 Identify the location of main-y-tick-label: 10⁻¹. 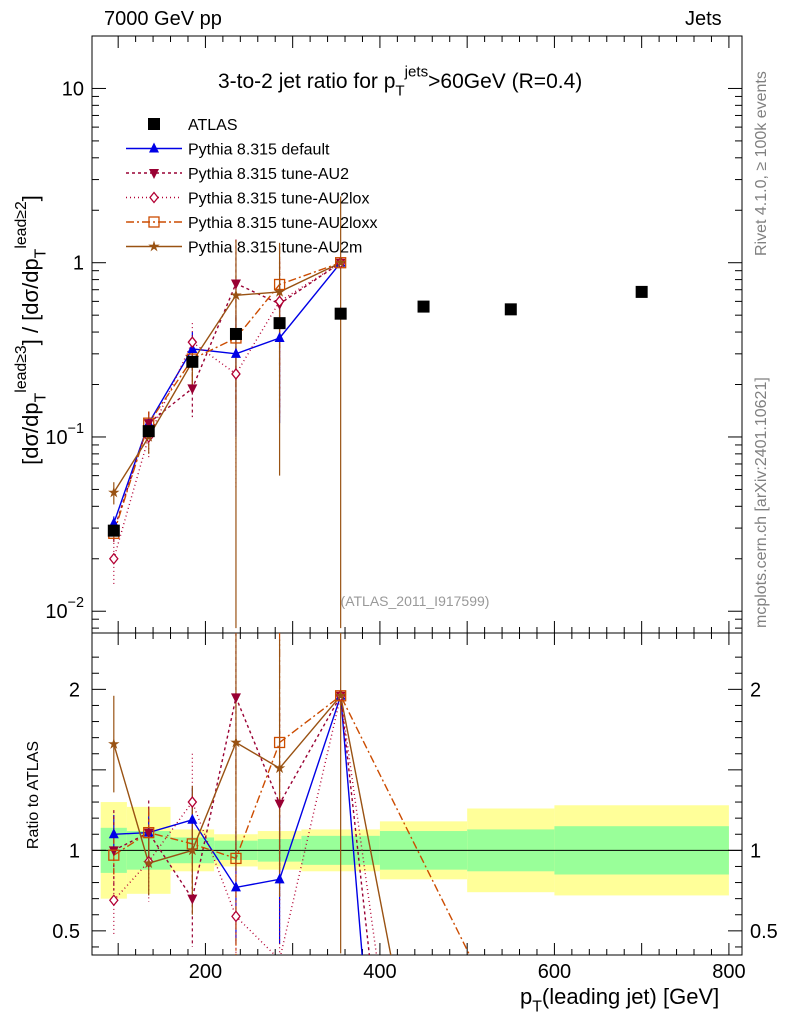
(64, 435).